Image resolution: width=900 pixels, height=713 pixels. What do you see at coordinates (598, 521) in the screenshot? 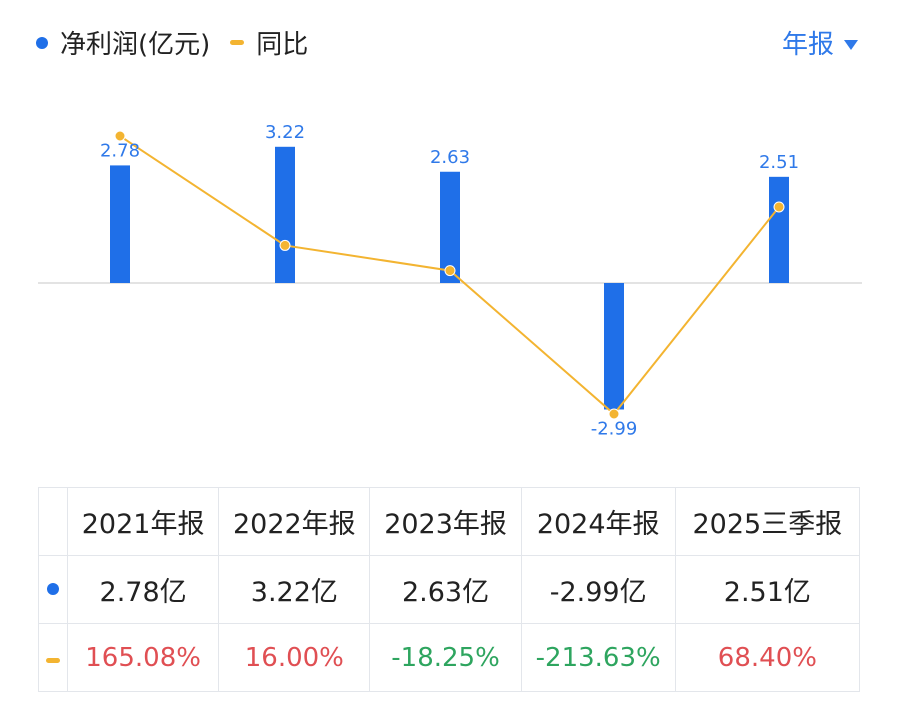
I see `table-header-cell: 2024年报` at bounding box center [598, 521].